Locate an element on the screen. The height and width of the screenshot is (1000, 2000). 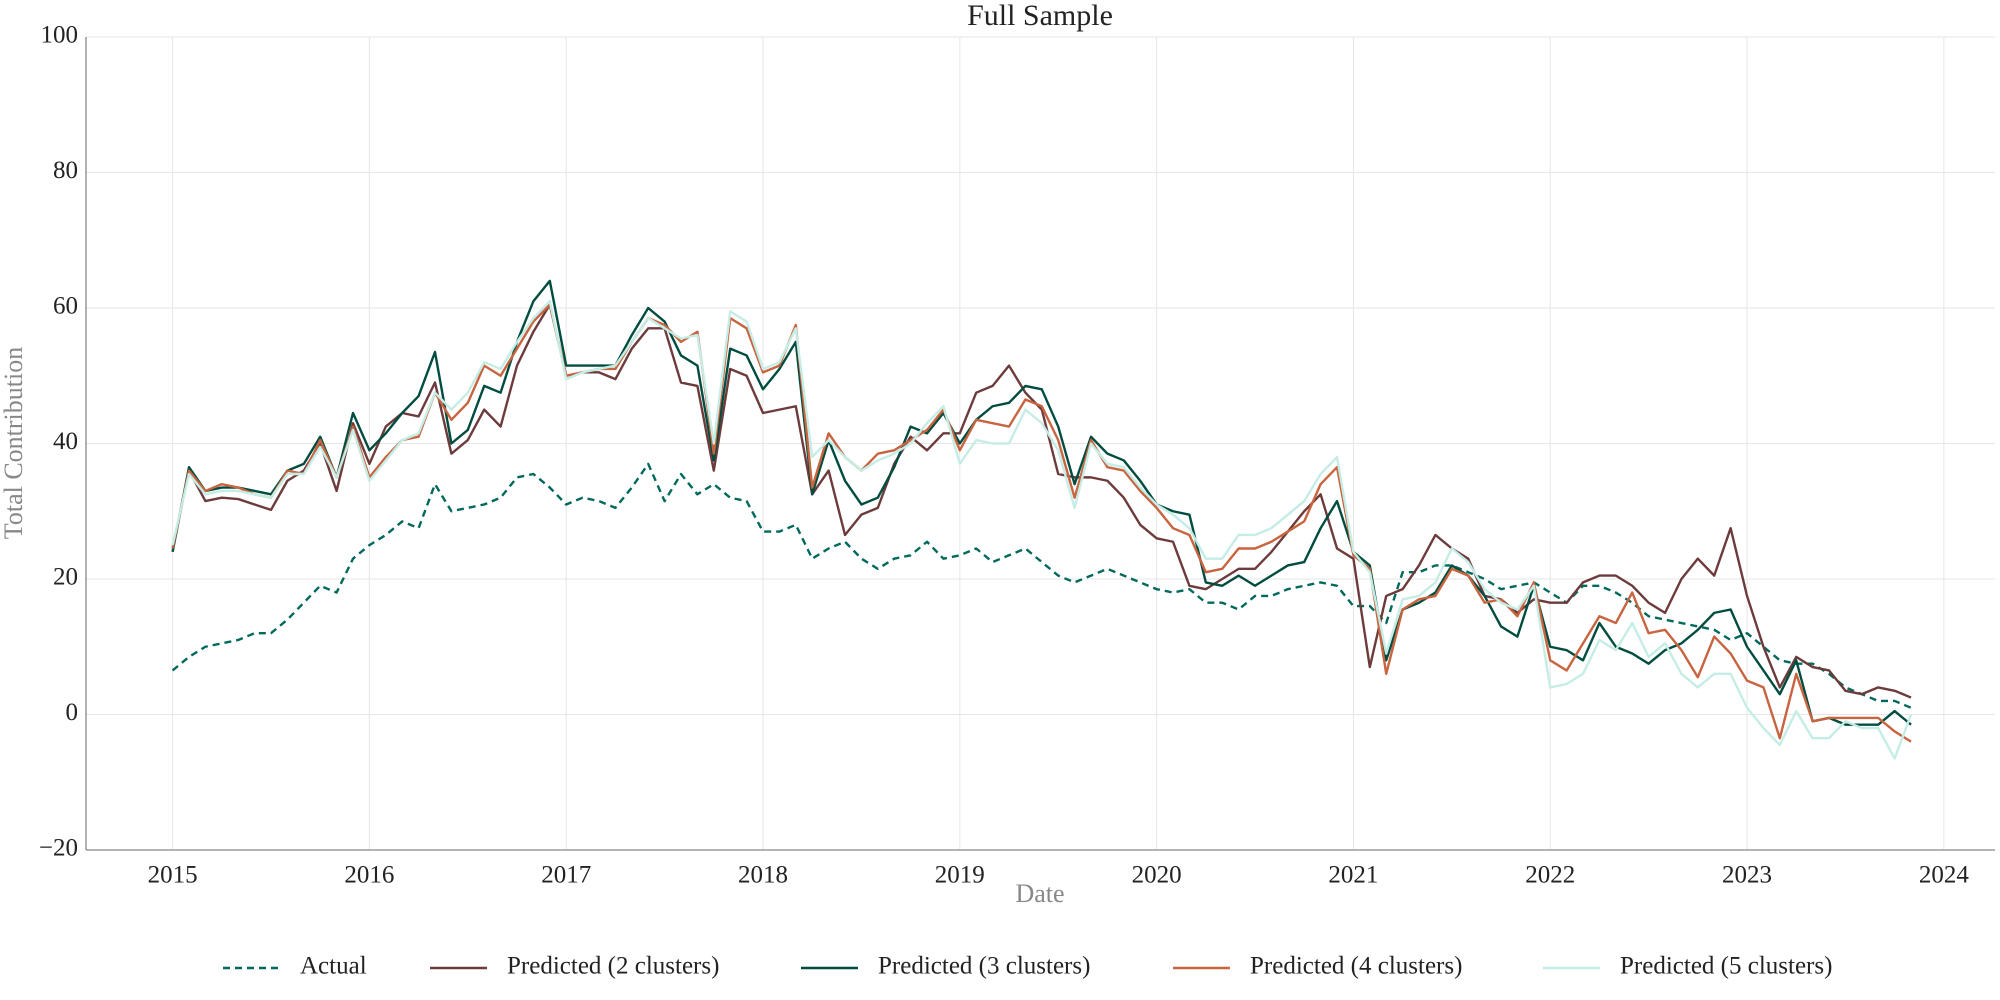
legend-label: Predicted (4 clusters) is located at coordinates (1356, 966).